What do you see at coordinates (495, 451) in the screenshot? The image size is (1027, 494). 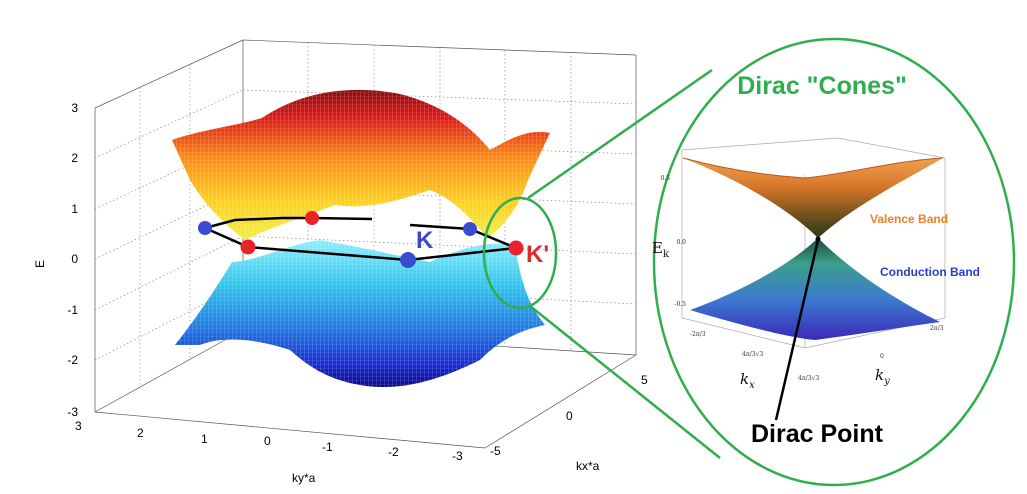 I see `kx-tick: -5` at bounding box center [495, 451].